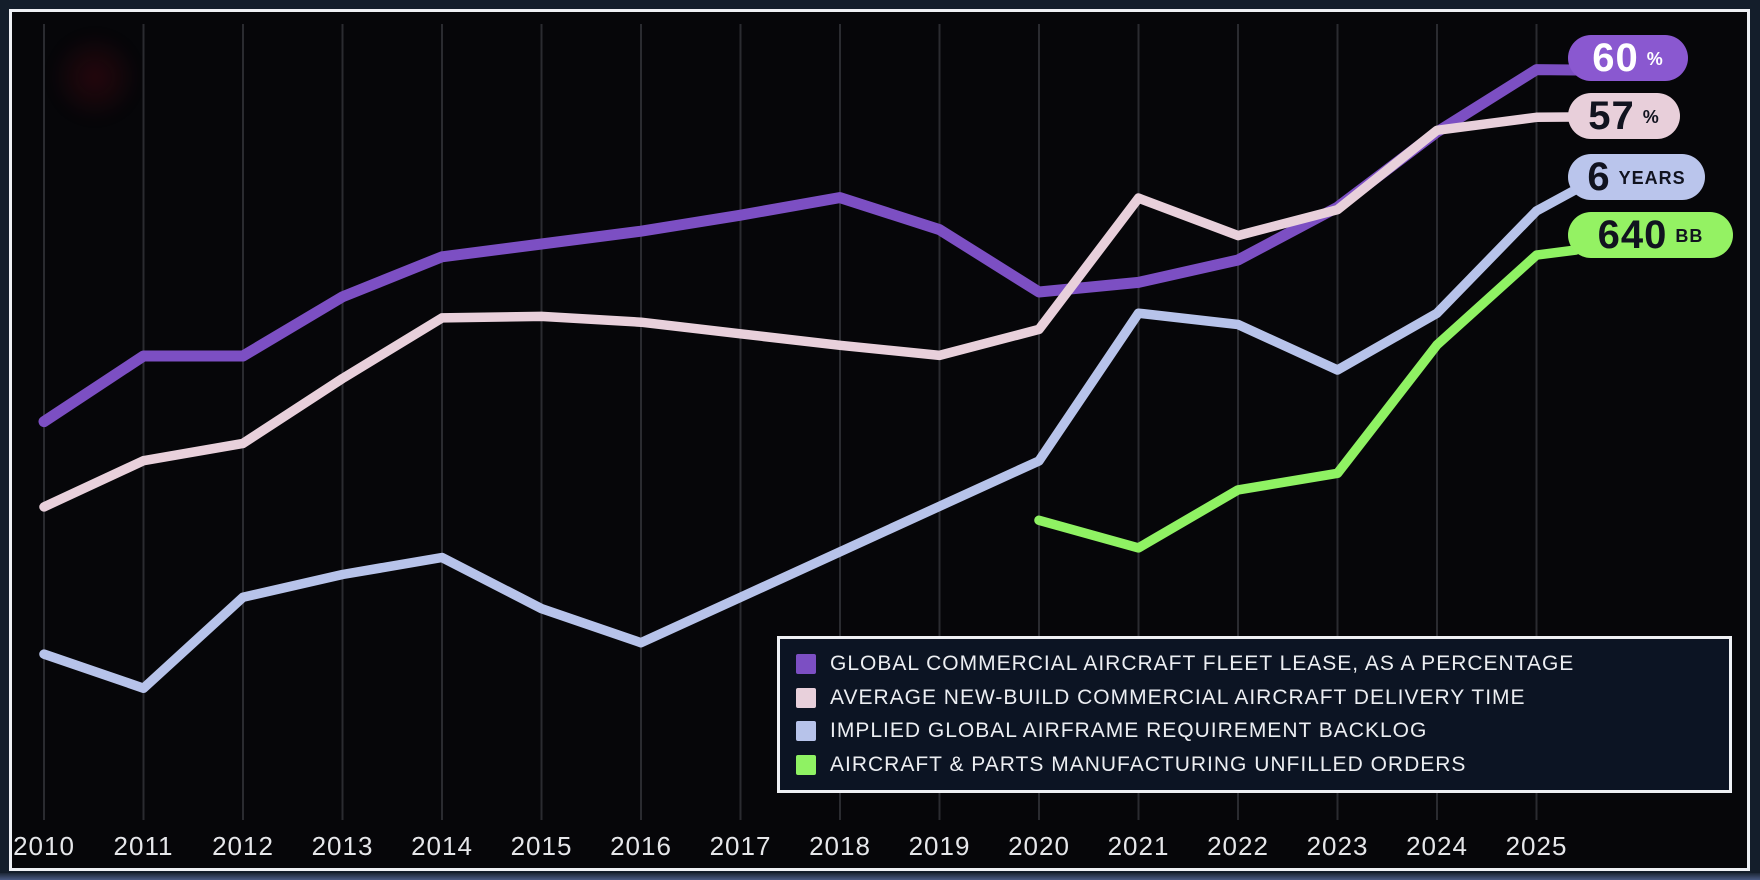  Describe the element at coordinates (1689, 236) in the screenshot. I see `badge-suffix: BB` at that location.